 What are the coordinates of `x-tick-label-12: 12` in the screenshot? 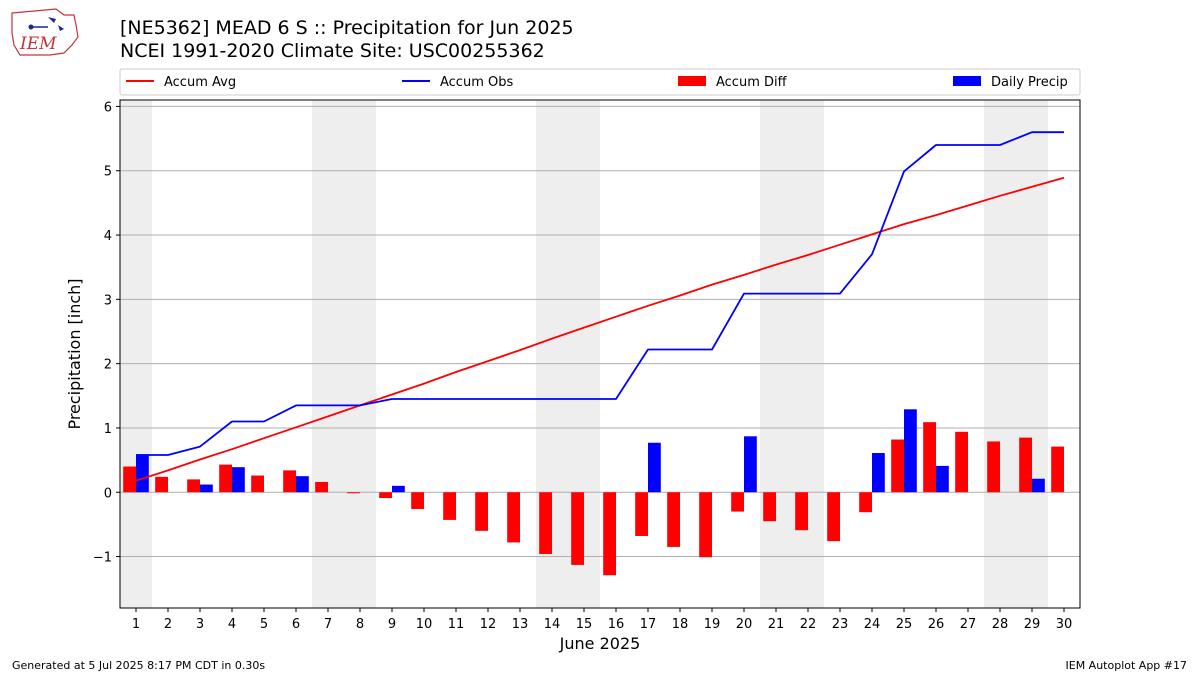 It's located at (488, 624).